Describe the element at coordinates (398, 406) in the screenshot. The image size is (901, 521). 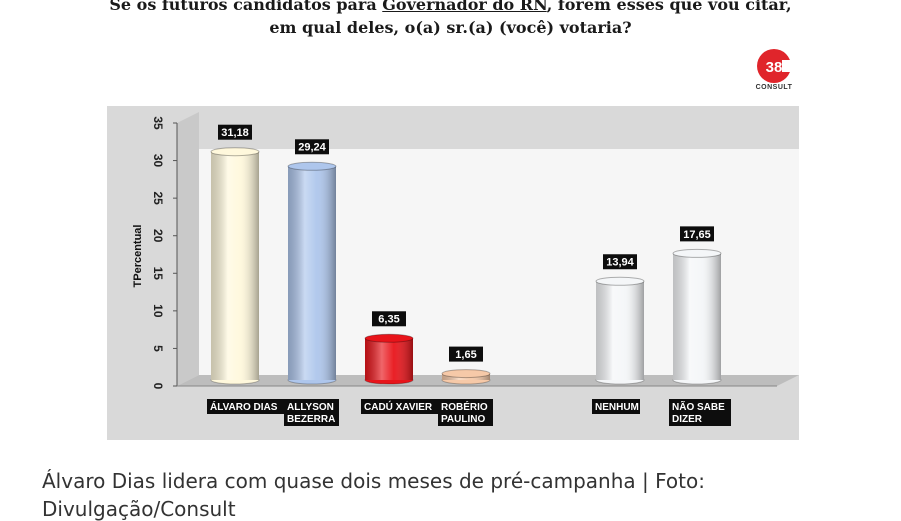
I see `category-label: CADÚ XAVIER` at that location.